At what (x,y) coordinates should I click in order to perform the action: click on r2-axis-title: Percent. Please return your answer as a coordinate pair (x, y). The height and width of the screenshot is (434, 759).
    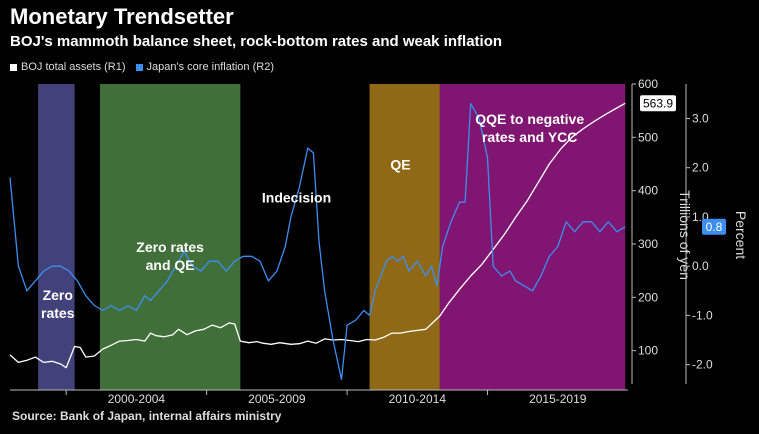
    Looking at the image, I should click on (741, 235).